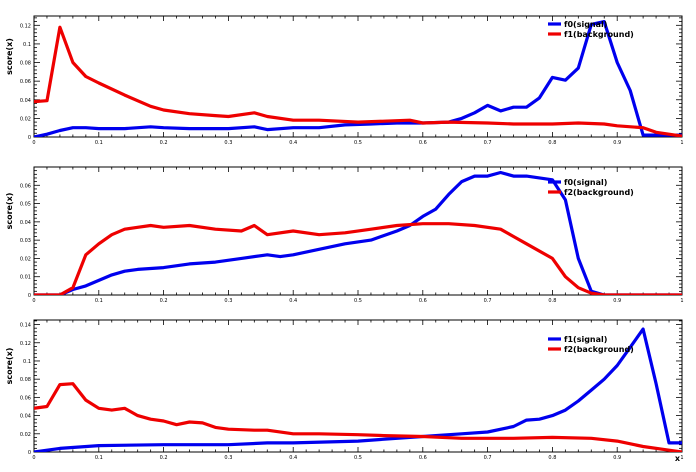 The image size is (696, 472). Describe the element at coordinates (25, 205) in the screenshot. I see `y-tick-label: 0.05` at that location.